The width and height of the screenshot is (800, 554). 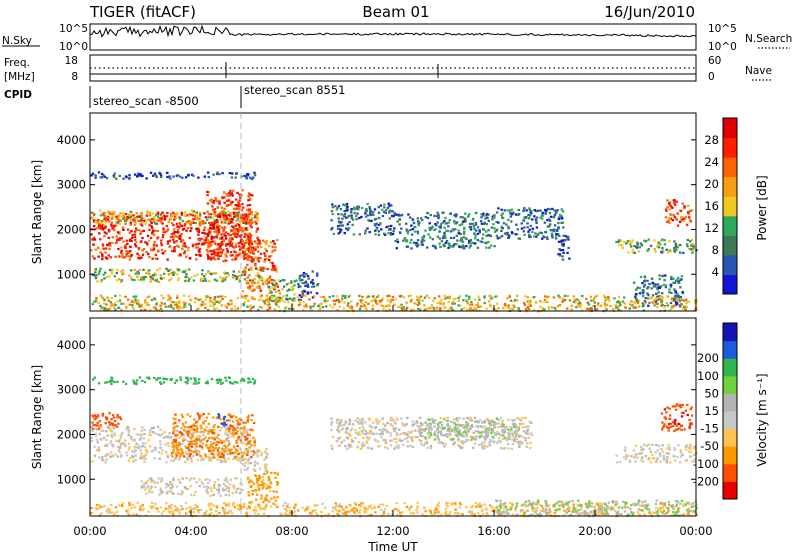 I want to click on freq-tick-high: 18, so click(x=71, y=61).